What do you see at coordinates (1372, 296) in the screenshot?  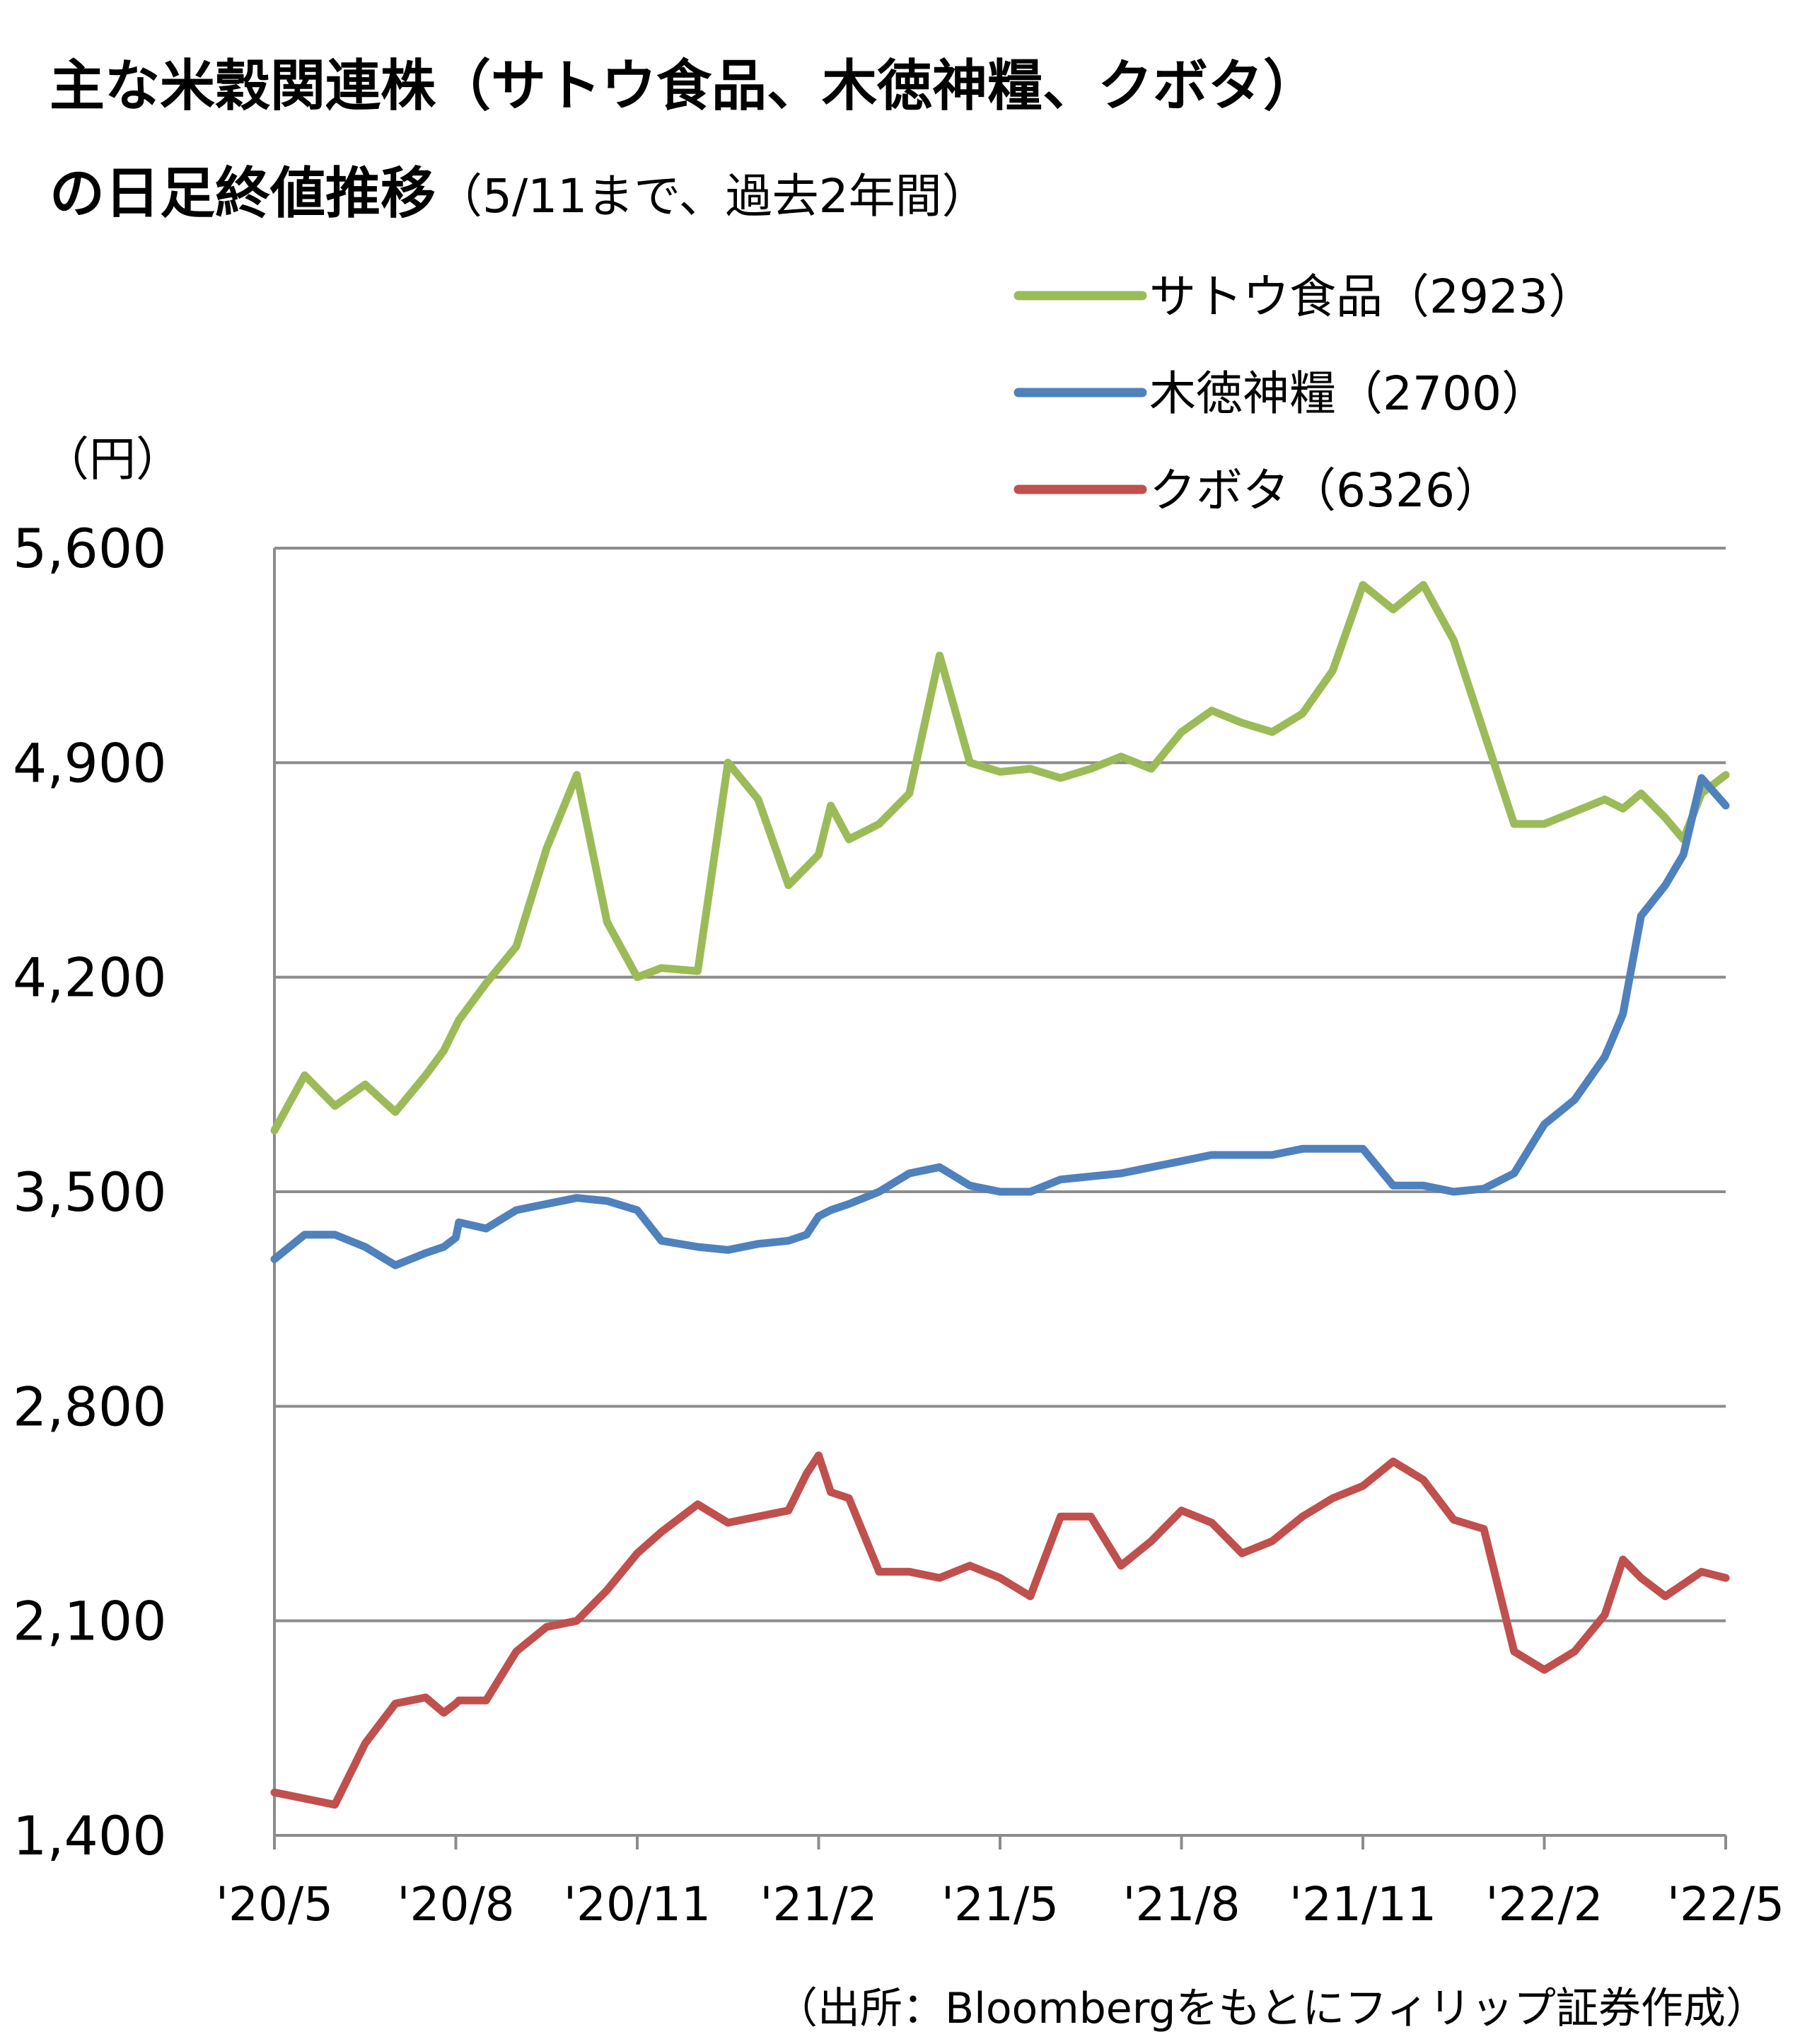 I see `legend-label-0: サトウ食品（2923）` at bounding box center [1372, 296].